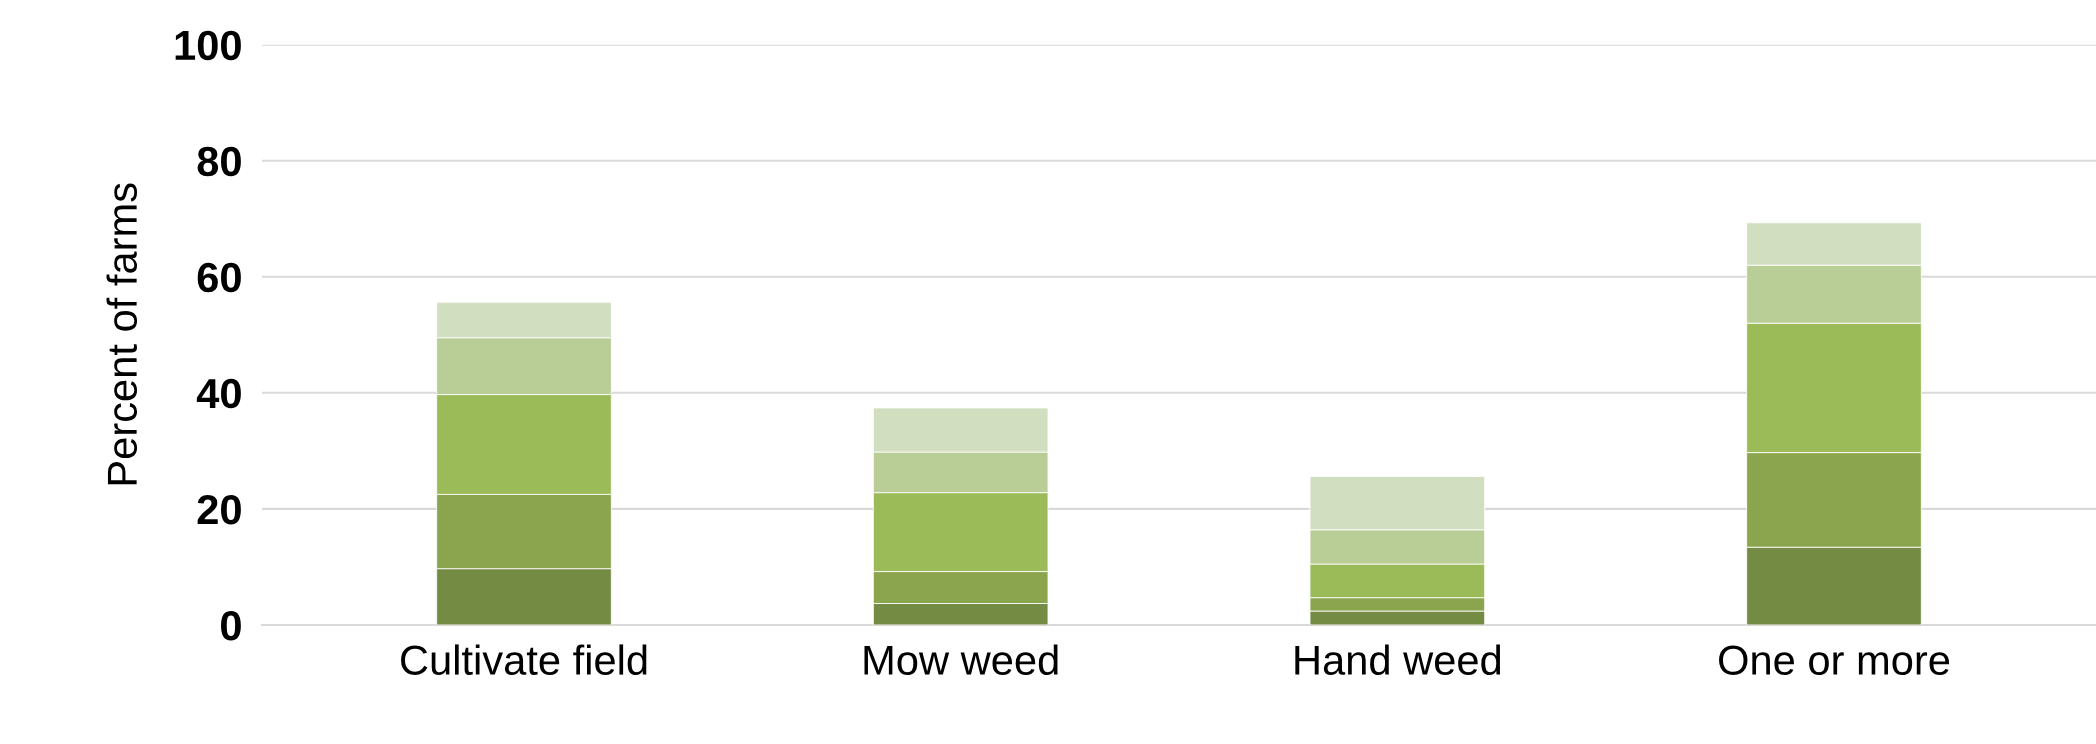 Image resolution: width=2096 pixels, height=744 pixels. Describe the element at coordinates (524, 660) in the screenshot. I see `x-tick-label: Cultivate field` at that location.